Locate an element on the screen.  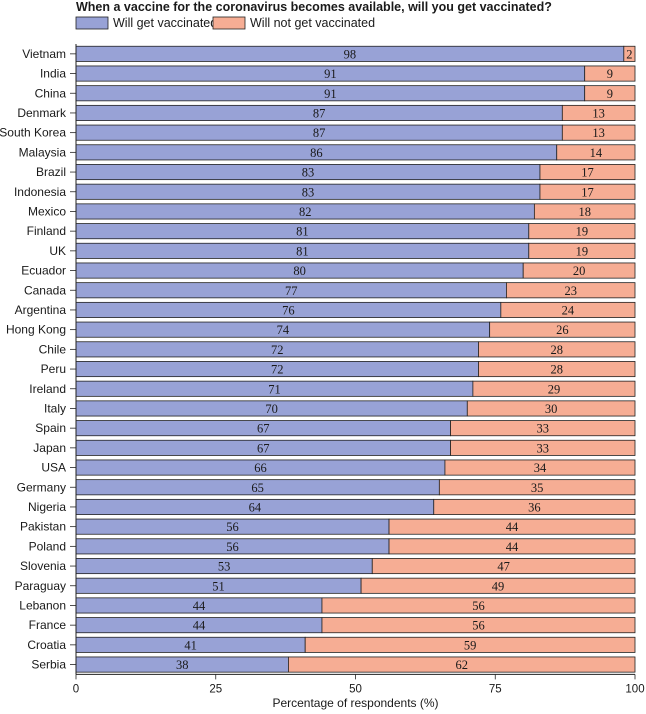
category-label: Ireland is located at coordinates (47, 389).